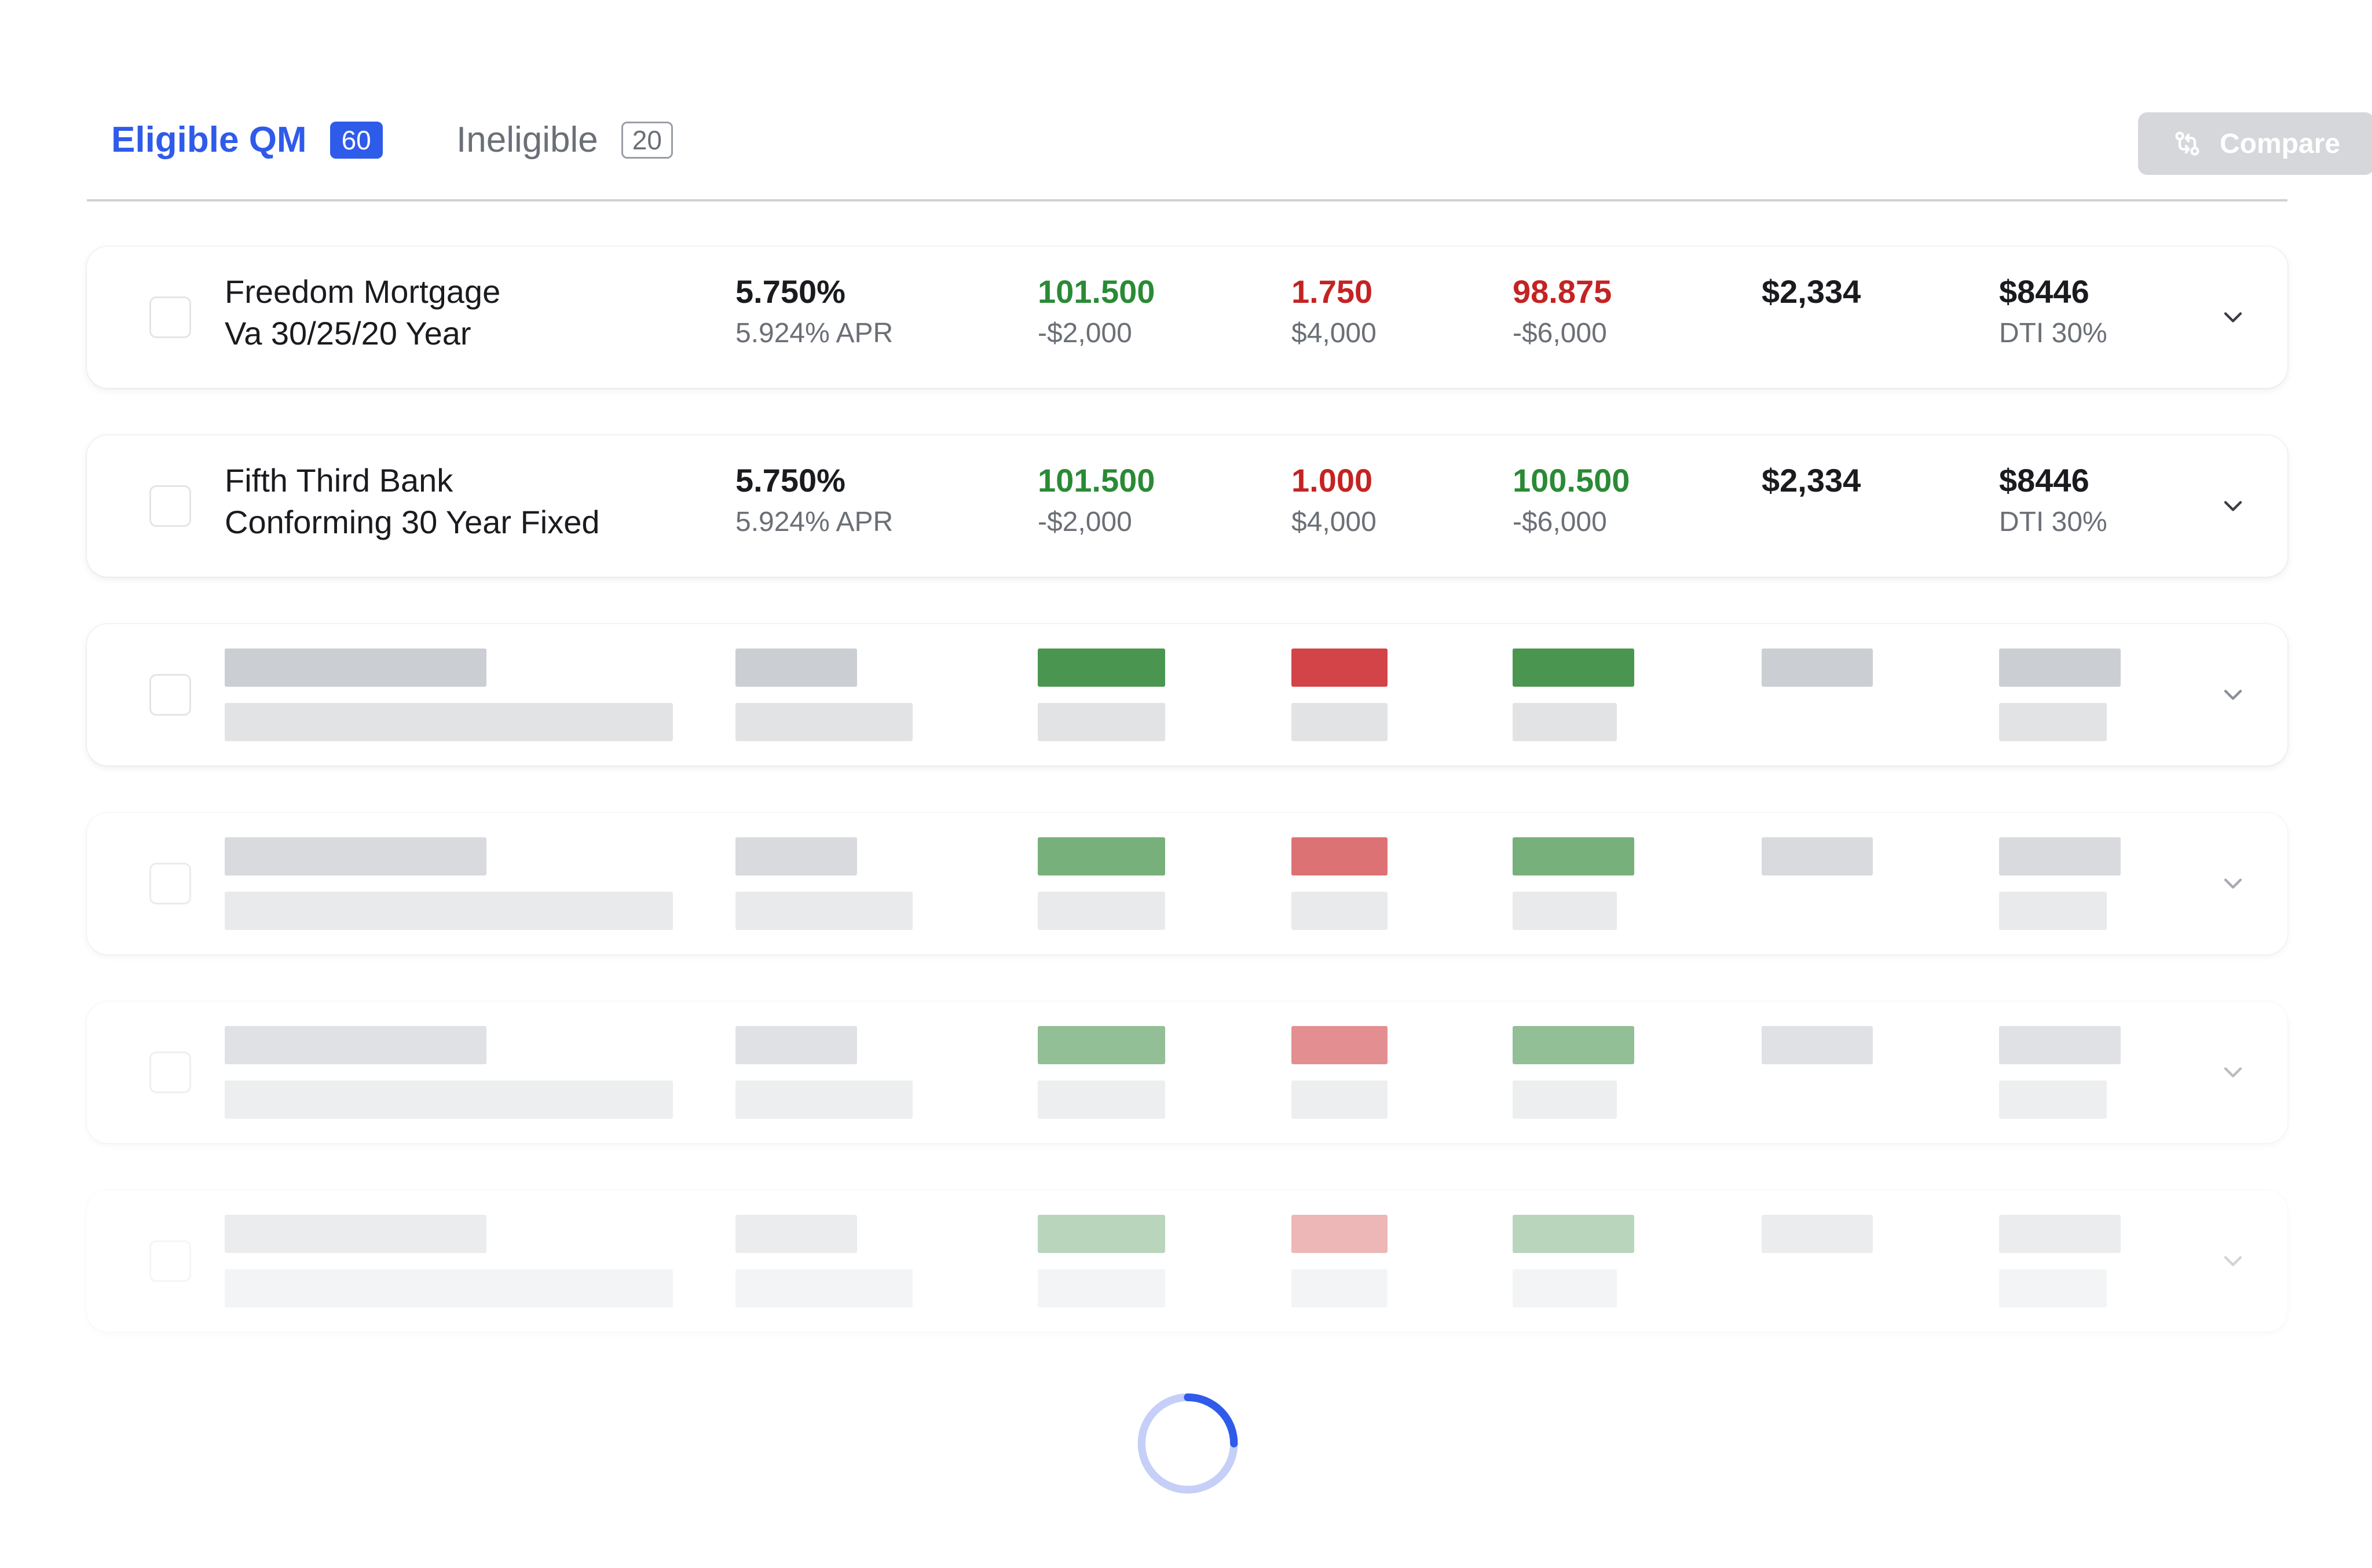  Describe the element at coordinates (1229, 101) in the screenshot. I see `results-tabs: Eligible QM 60 Ineligible 20 Compare` at that location.